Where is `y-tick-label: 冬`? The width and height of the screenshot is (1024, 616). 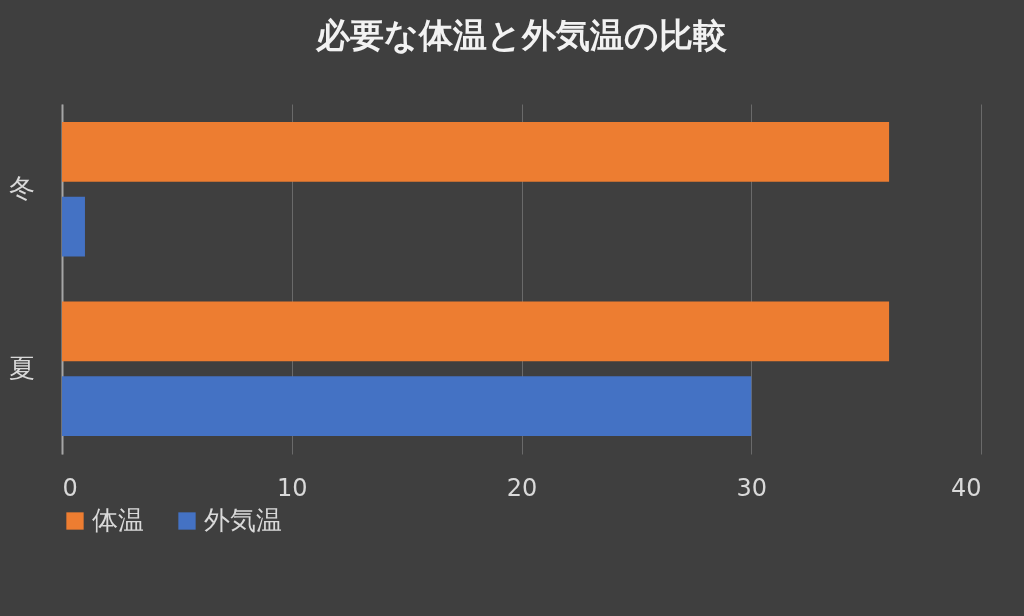
y-tick-label: 冬 is located at coordinates (21, 188).